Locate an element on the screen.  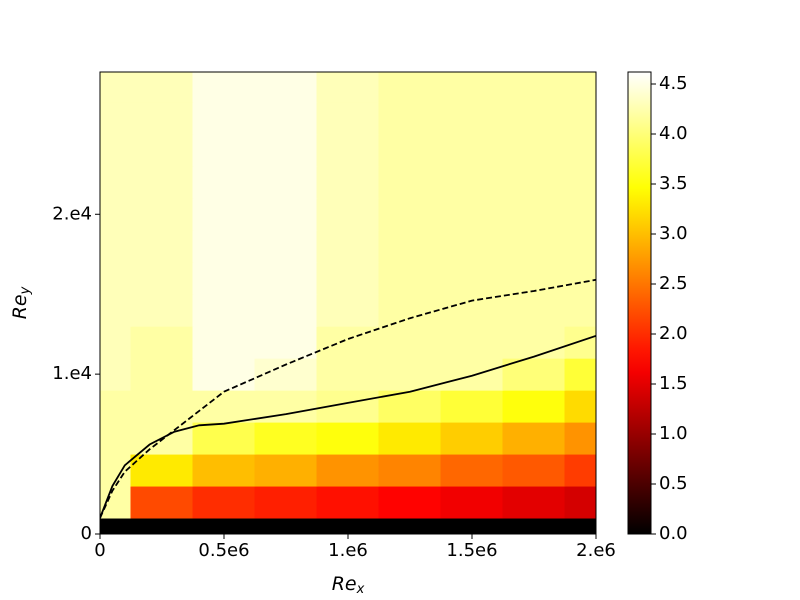
colorbar-tick-label: 1.0 is located at coordinates (673, 433).